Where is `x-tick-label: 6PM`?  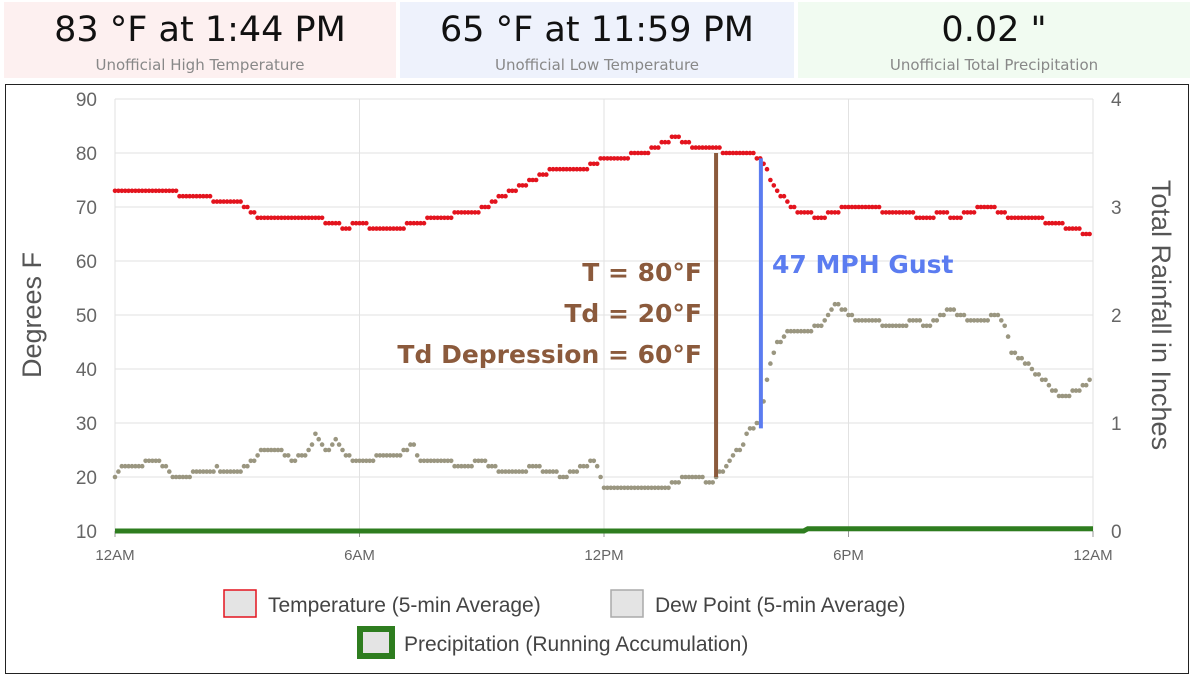
x-tick-label: 6PM is located at coordinates (848, 555).